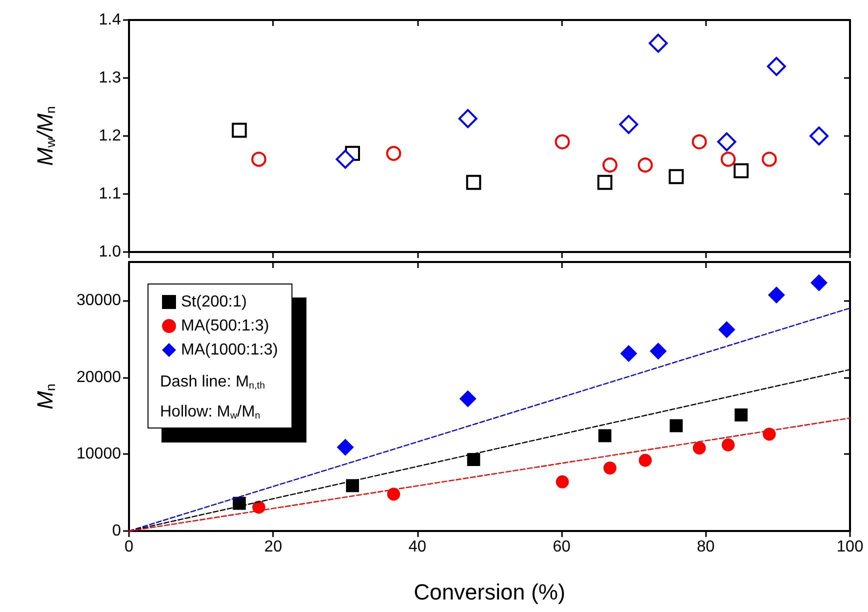 Image resolution: width=868 pixels, height=612 pixels. Describe the element at coordinates (99, 300) in the screenshot. I see `y-tick-label: 30000` at that location.